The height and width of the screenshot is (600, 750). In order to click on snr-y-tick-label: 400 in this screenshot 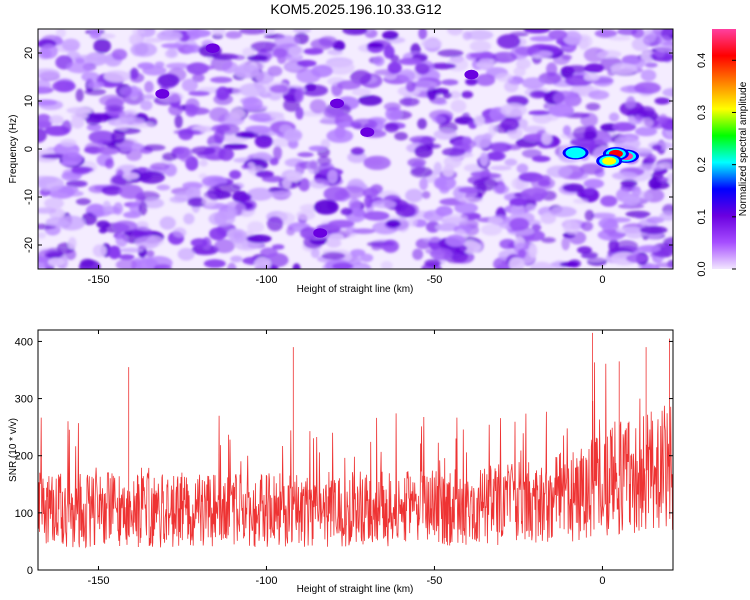, I will do `click(24, 342)`.